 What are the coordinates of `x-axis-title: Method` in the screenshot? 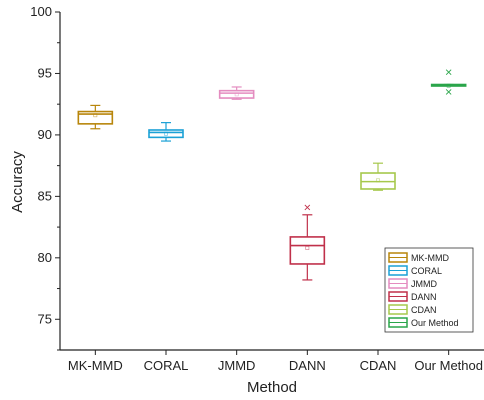 It's located at (272, 387).